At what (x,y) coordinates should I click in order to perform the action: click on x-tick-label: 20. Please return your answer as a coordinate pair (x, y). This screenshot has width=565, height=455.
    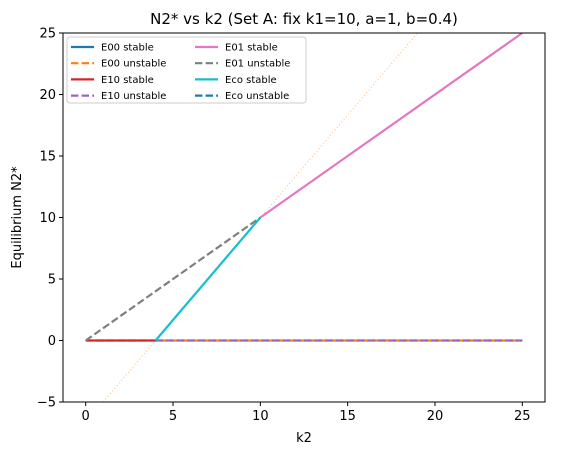
    Looking at the image, I should click on (435, 416).